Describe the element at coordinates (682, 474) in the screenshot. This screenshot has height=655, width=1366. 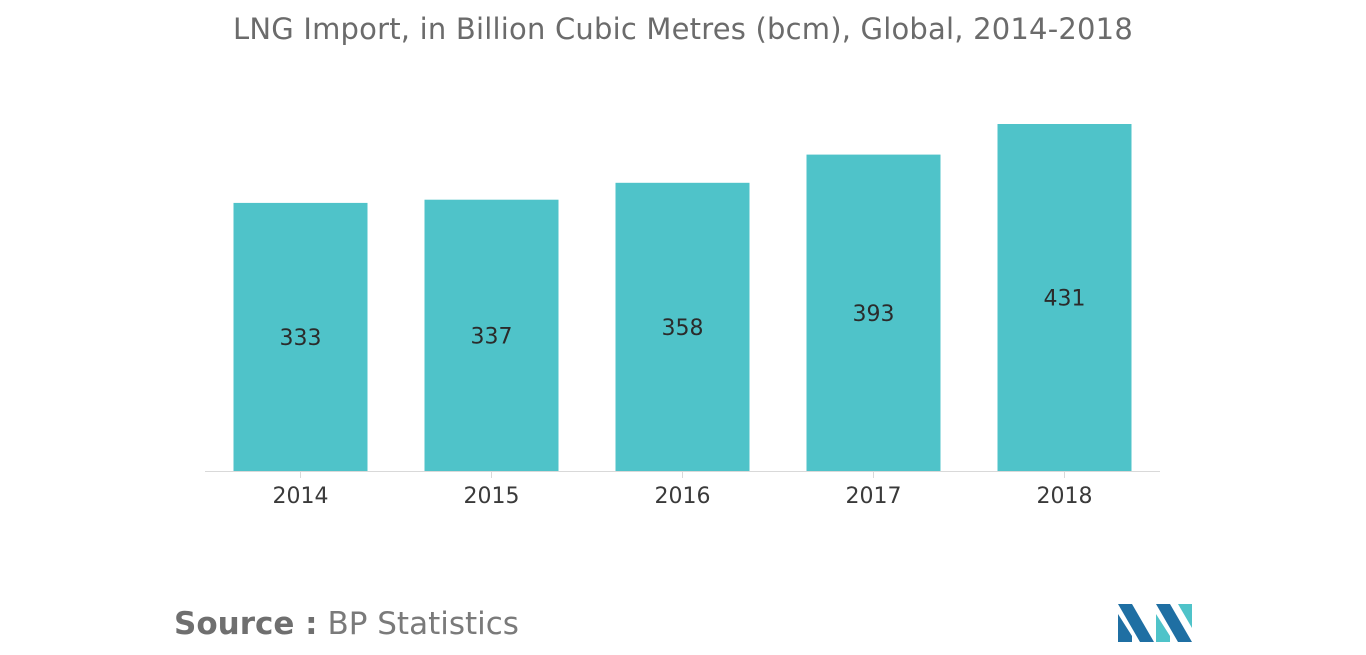
I see `x-ticks-group` at that location.